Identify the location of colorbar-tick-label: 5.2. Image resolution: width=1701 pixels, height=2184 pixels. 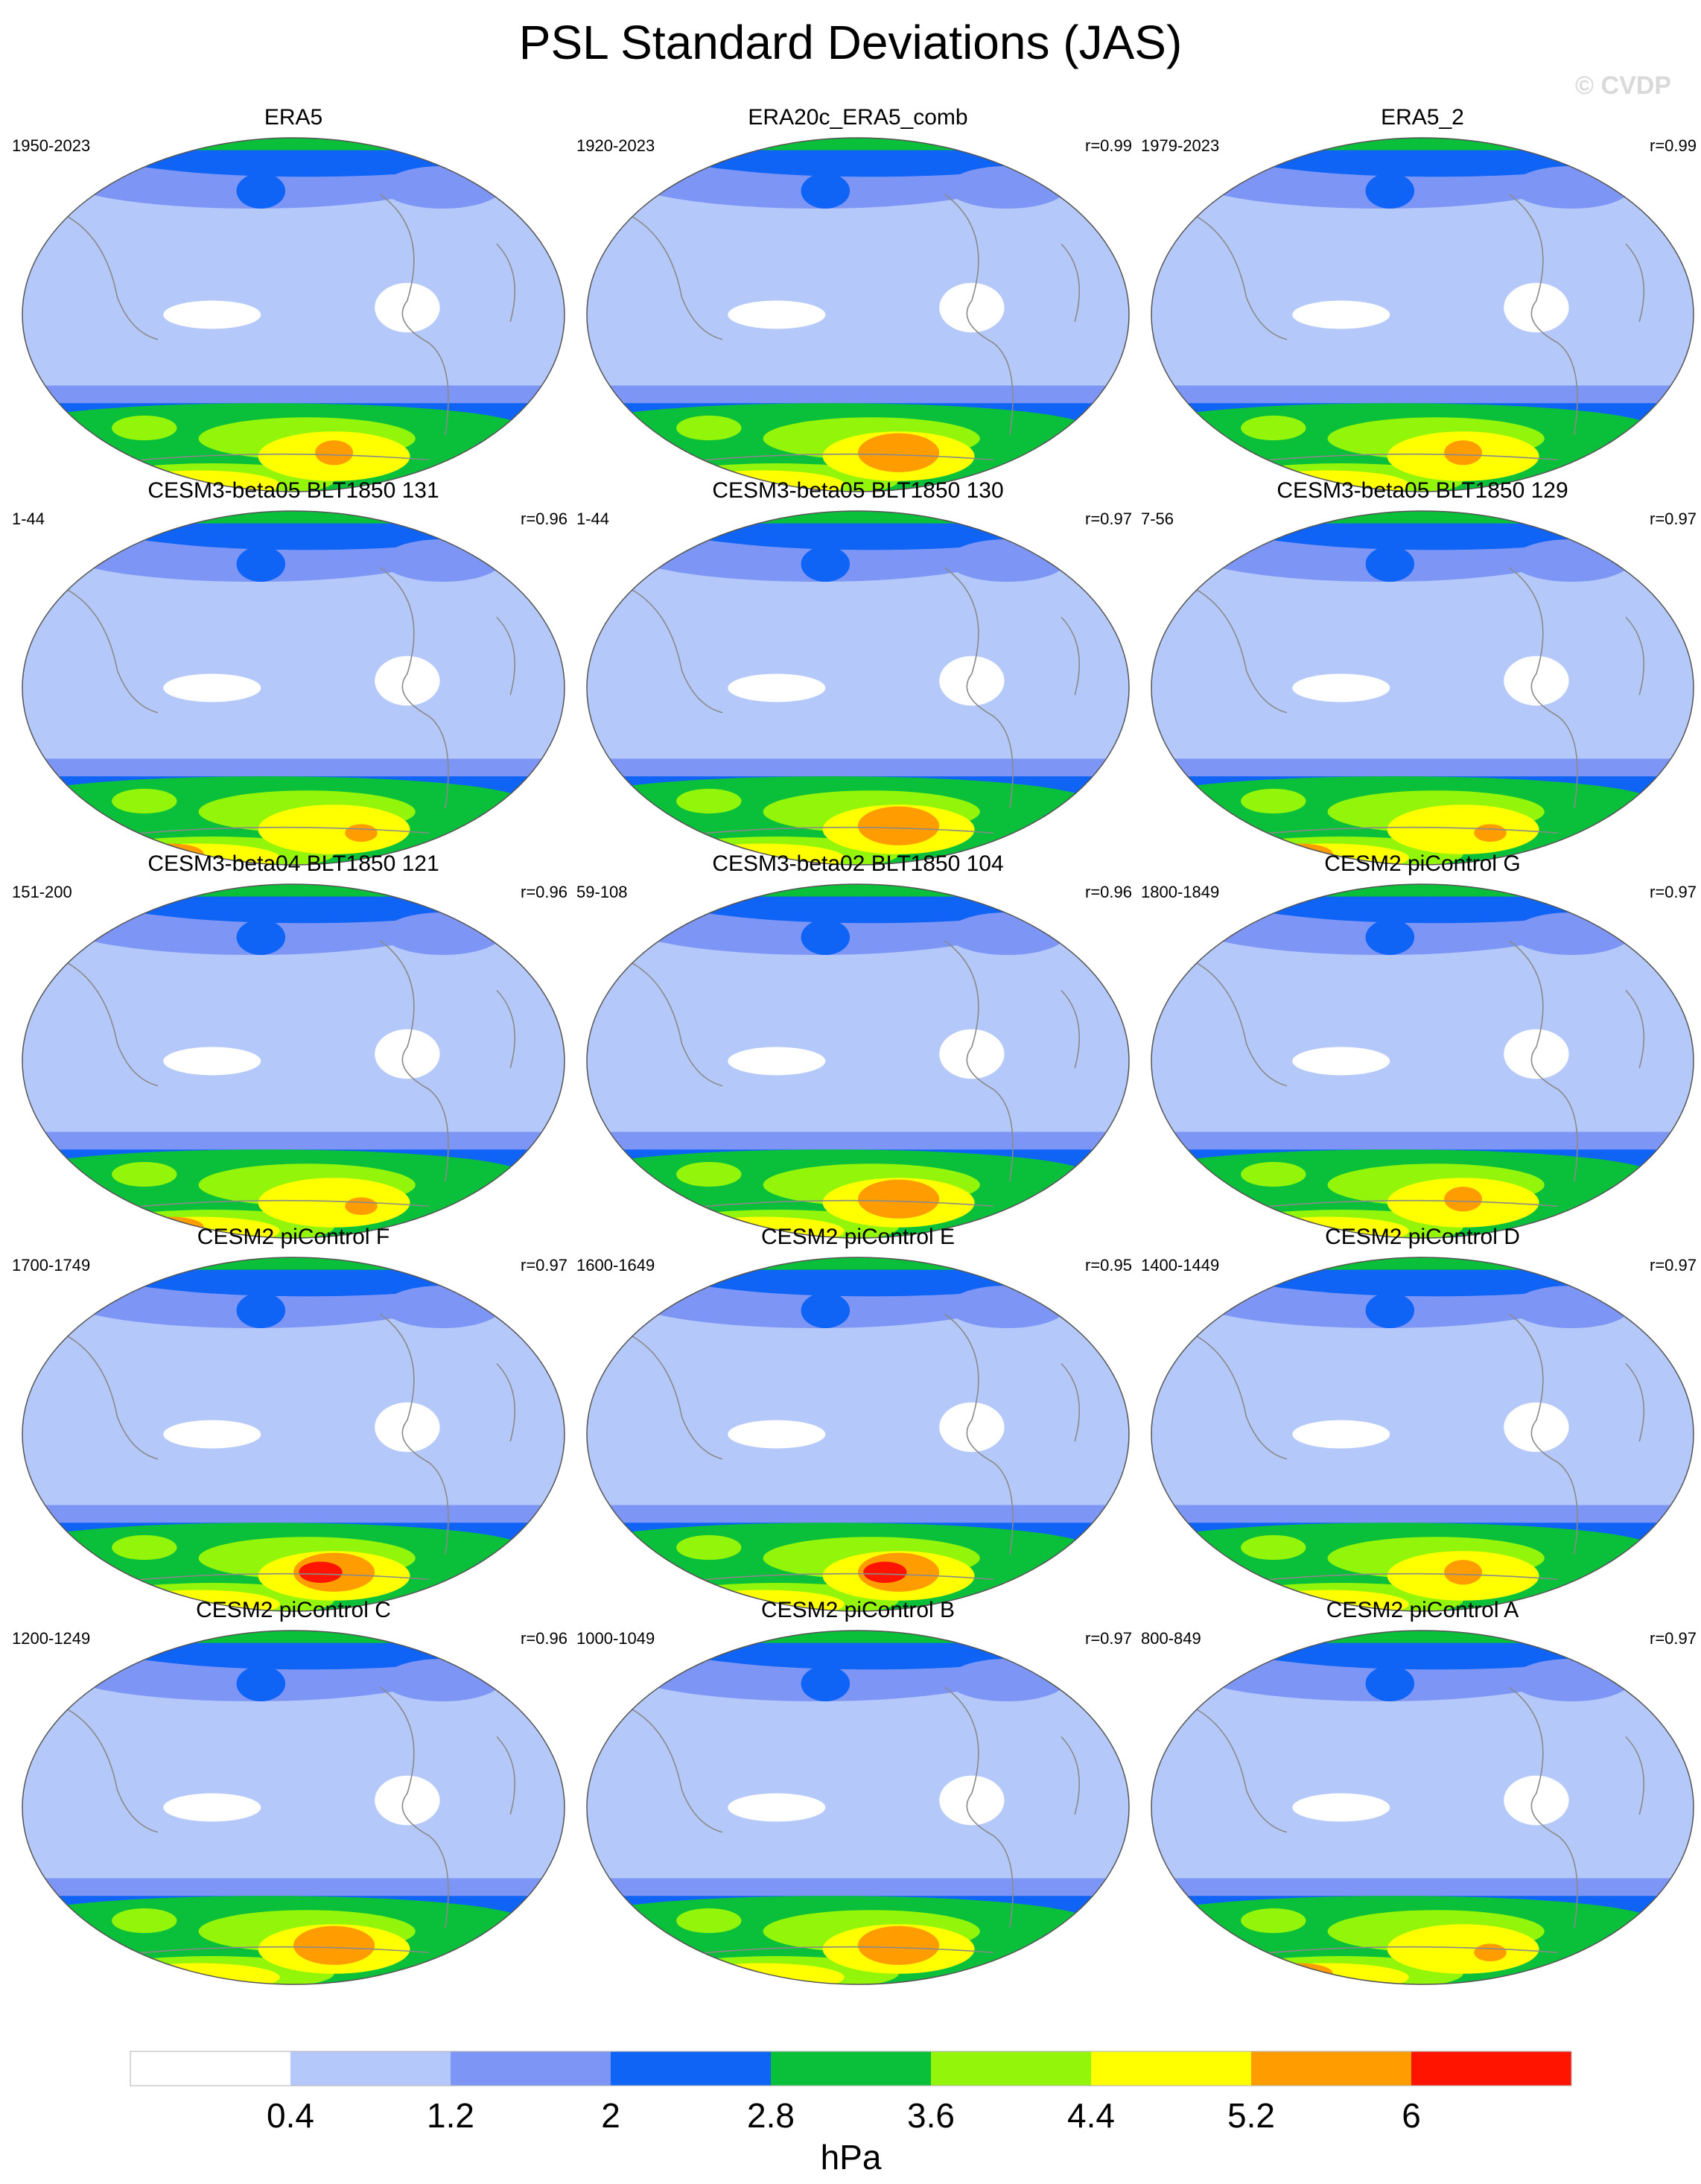
(1251, 2115).